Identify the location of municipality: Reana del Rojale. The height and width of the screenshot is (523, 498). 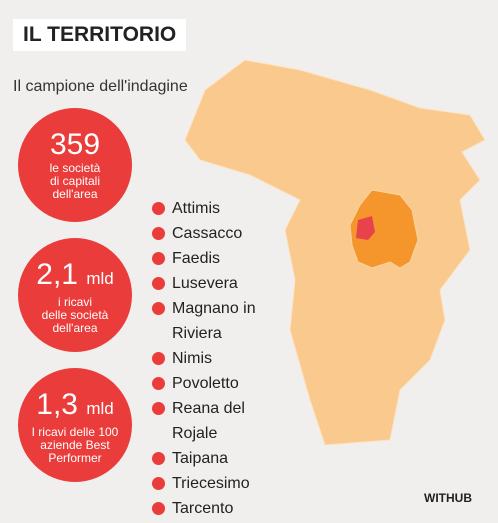
(220, 421).